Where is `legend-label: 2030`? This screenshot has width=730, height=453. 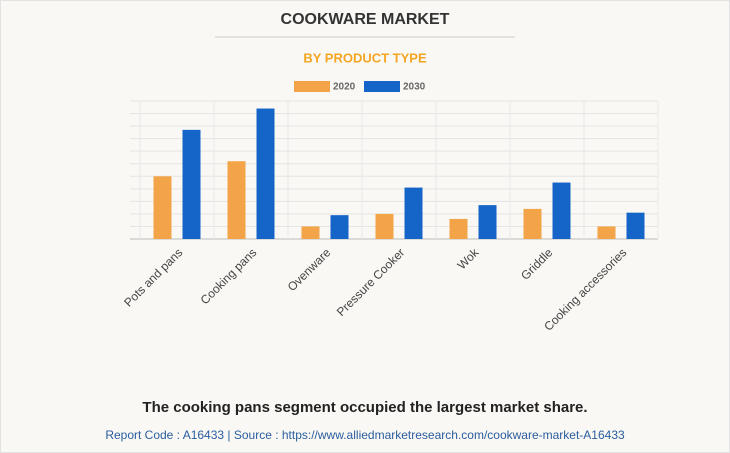 legend-label: 2030 is located at coordinates (414, 87).